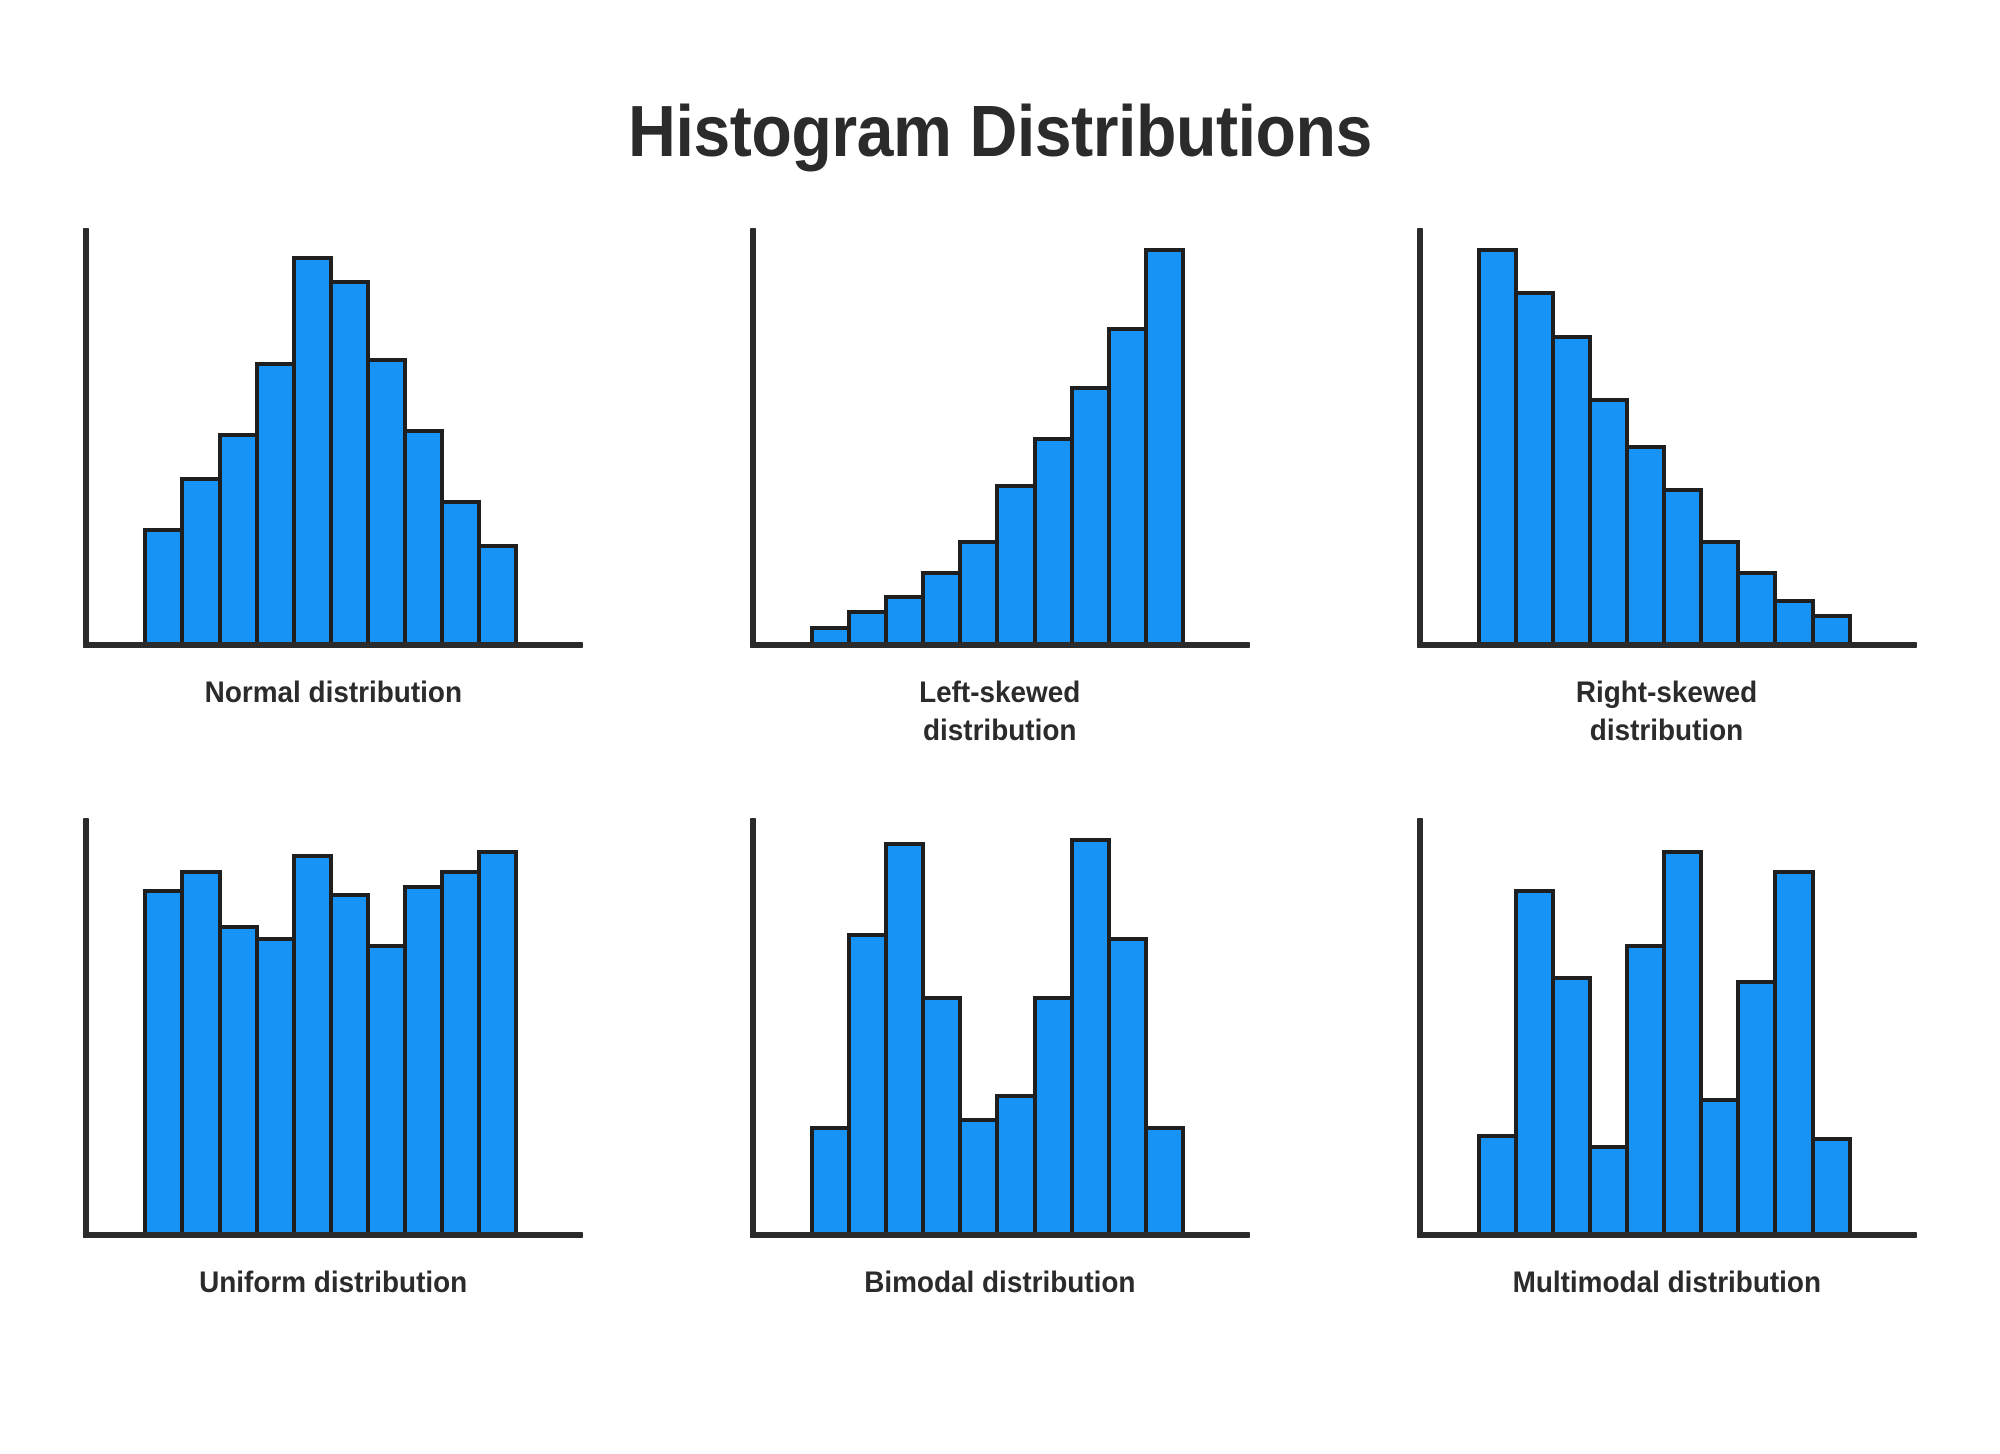  I want to click on bar-series-right-skewed, so click(1664, 445).